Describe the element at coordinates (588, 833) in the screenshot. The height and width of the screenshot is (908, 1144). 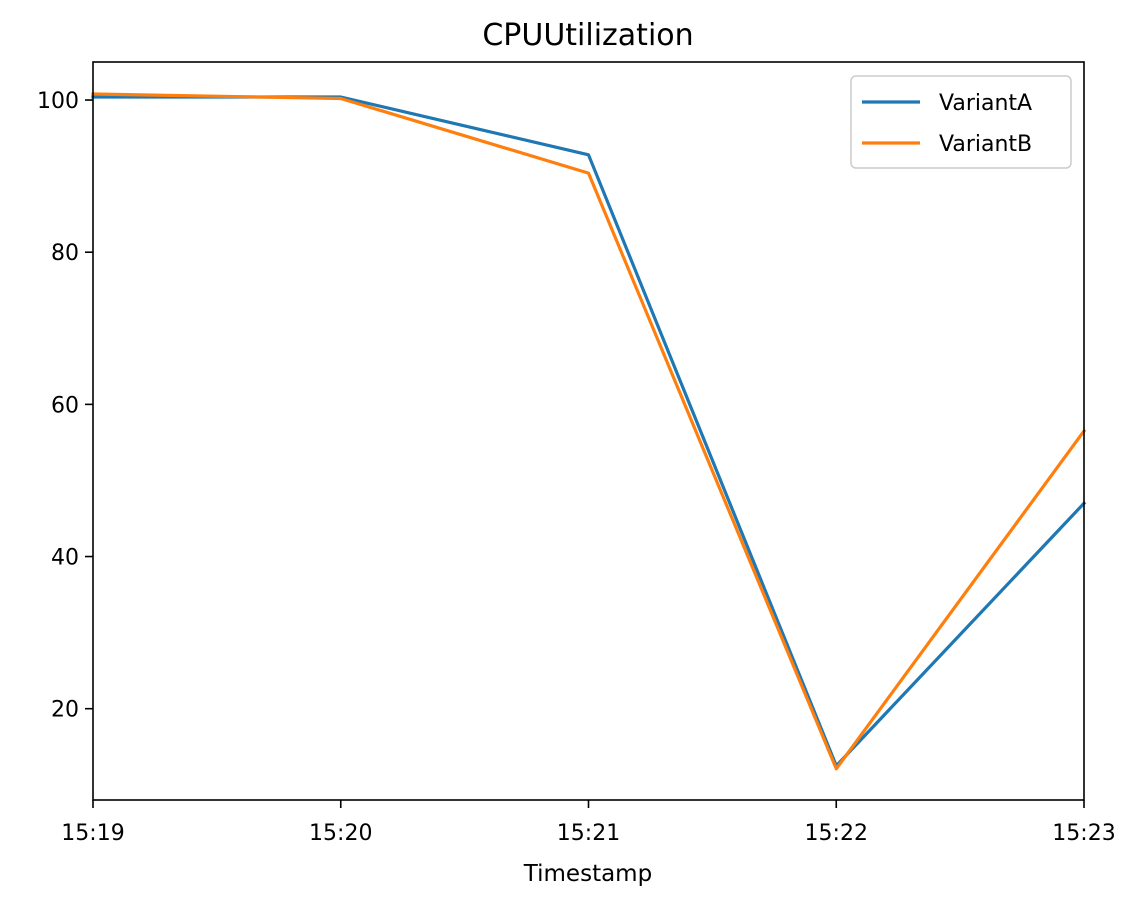
I see `x-tick-label: 15:21` at that location.